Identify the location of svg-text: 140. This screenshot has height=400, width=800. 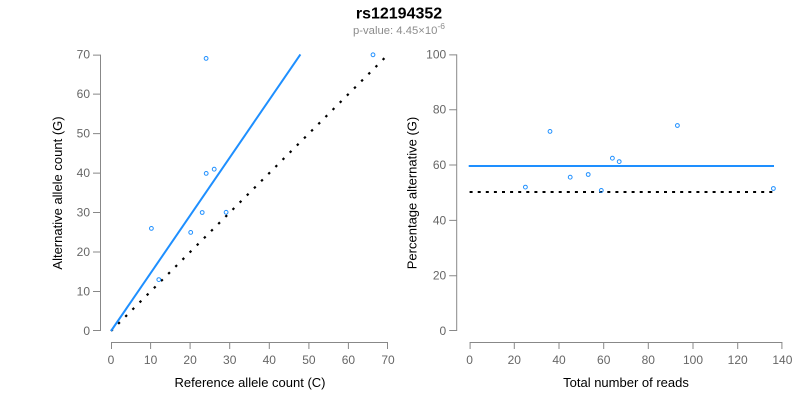
(782, 360).